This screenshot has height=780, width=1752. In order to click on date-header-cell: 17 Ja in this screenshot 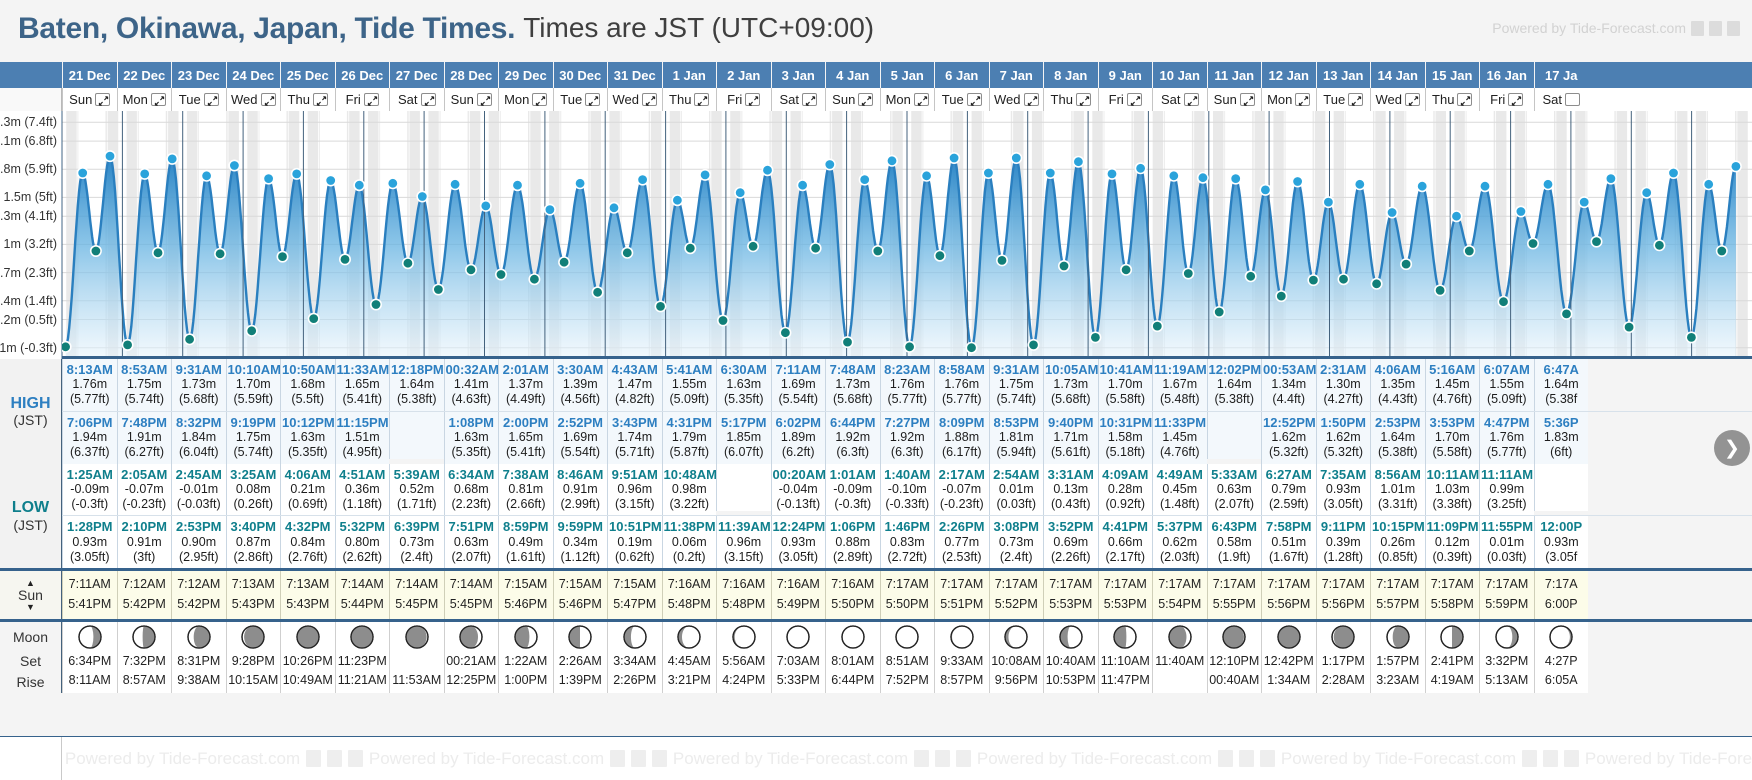, I will do `click(1560, 75)`.